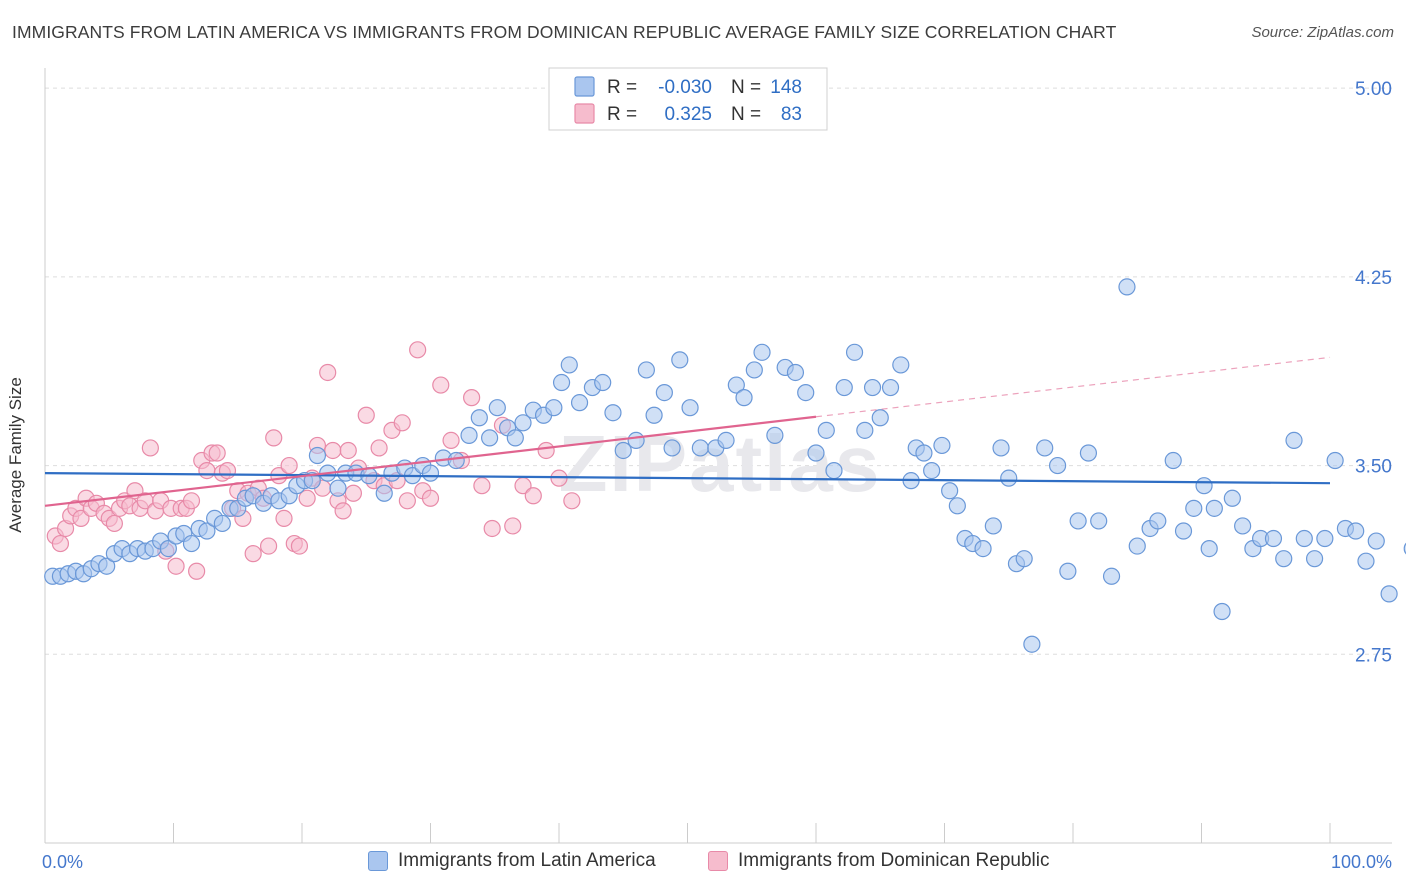 This screenshot has height=892, width=1406. What do you see at coordinates (1361, 862) in the screenshot?
I see `x-tick-label-max: 100.0%` at bounding box center [1361, 862].